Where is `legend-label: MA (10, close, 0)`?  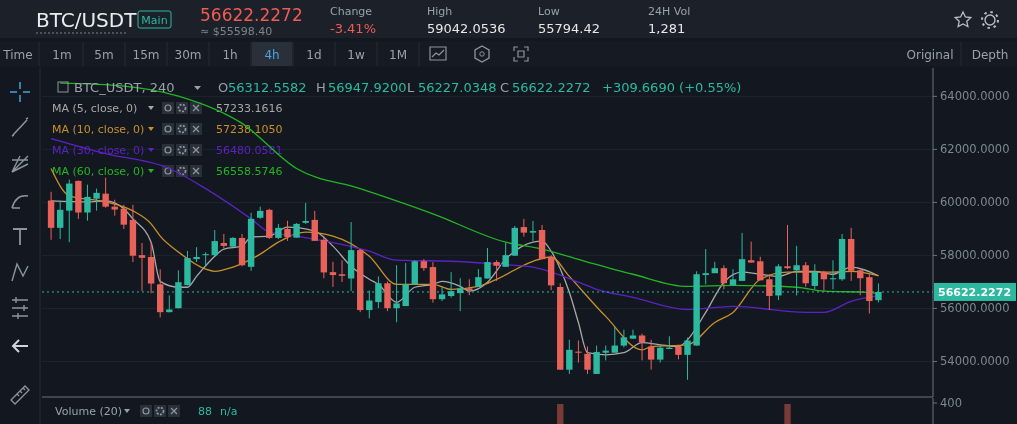 legend-label: MA (10, close, 0) is located at coordinates (98, 129).